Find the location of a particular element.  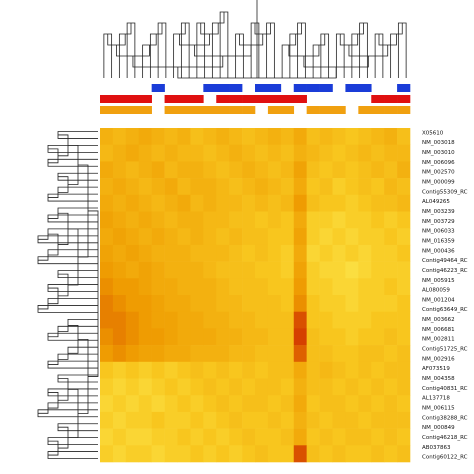

row-label: NM_003729 is located at coordinates (438, 222).